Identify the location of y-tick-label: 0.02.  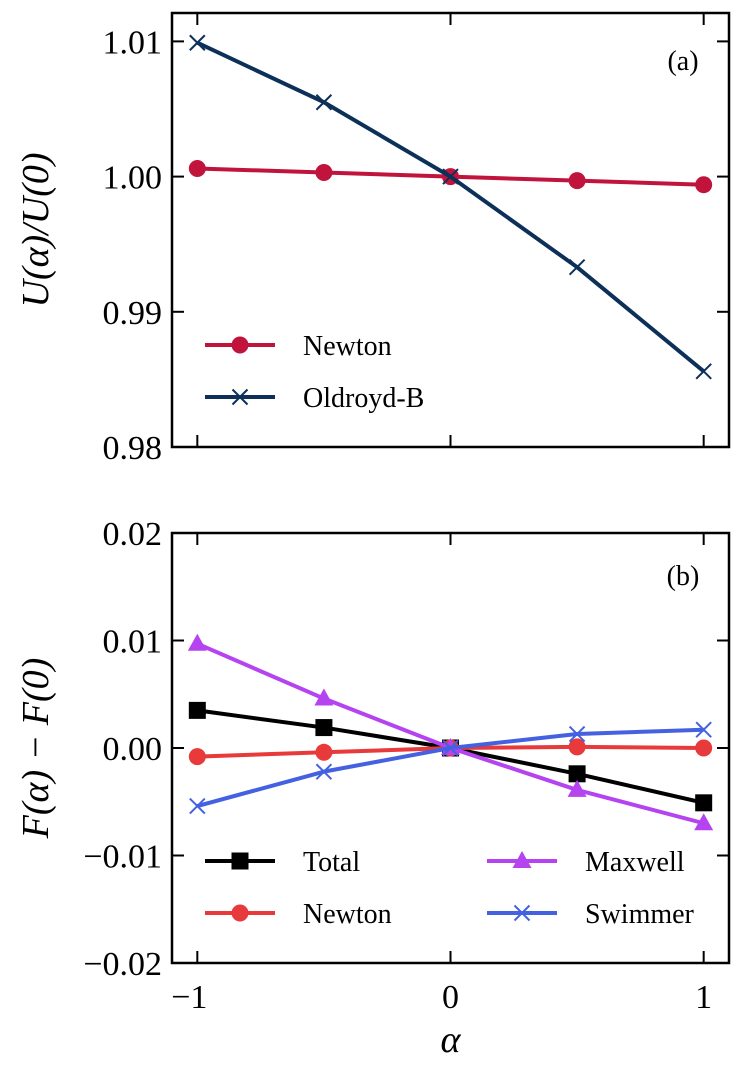
(133, 534).